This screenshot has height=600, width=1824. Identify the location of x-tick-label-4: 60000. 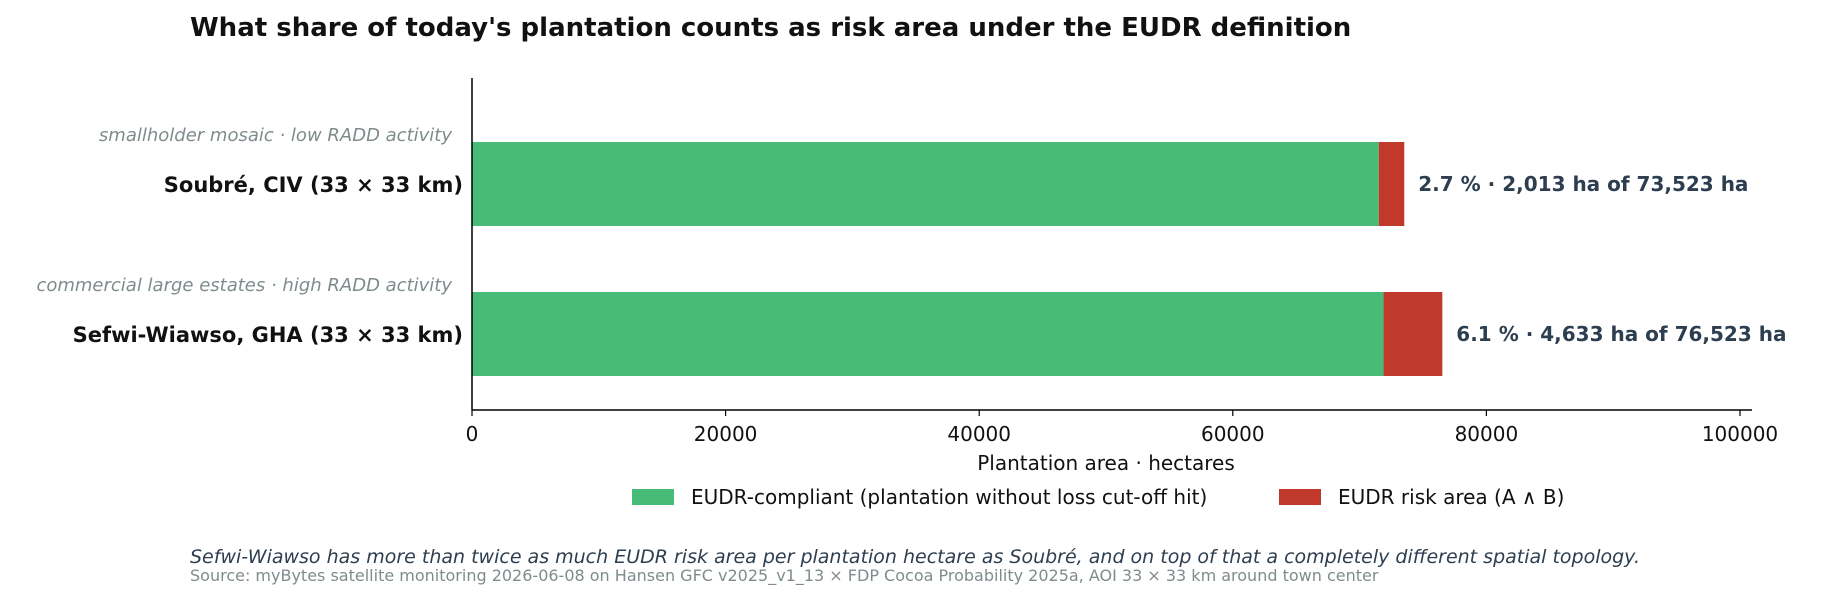
(1233, 434).